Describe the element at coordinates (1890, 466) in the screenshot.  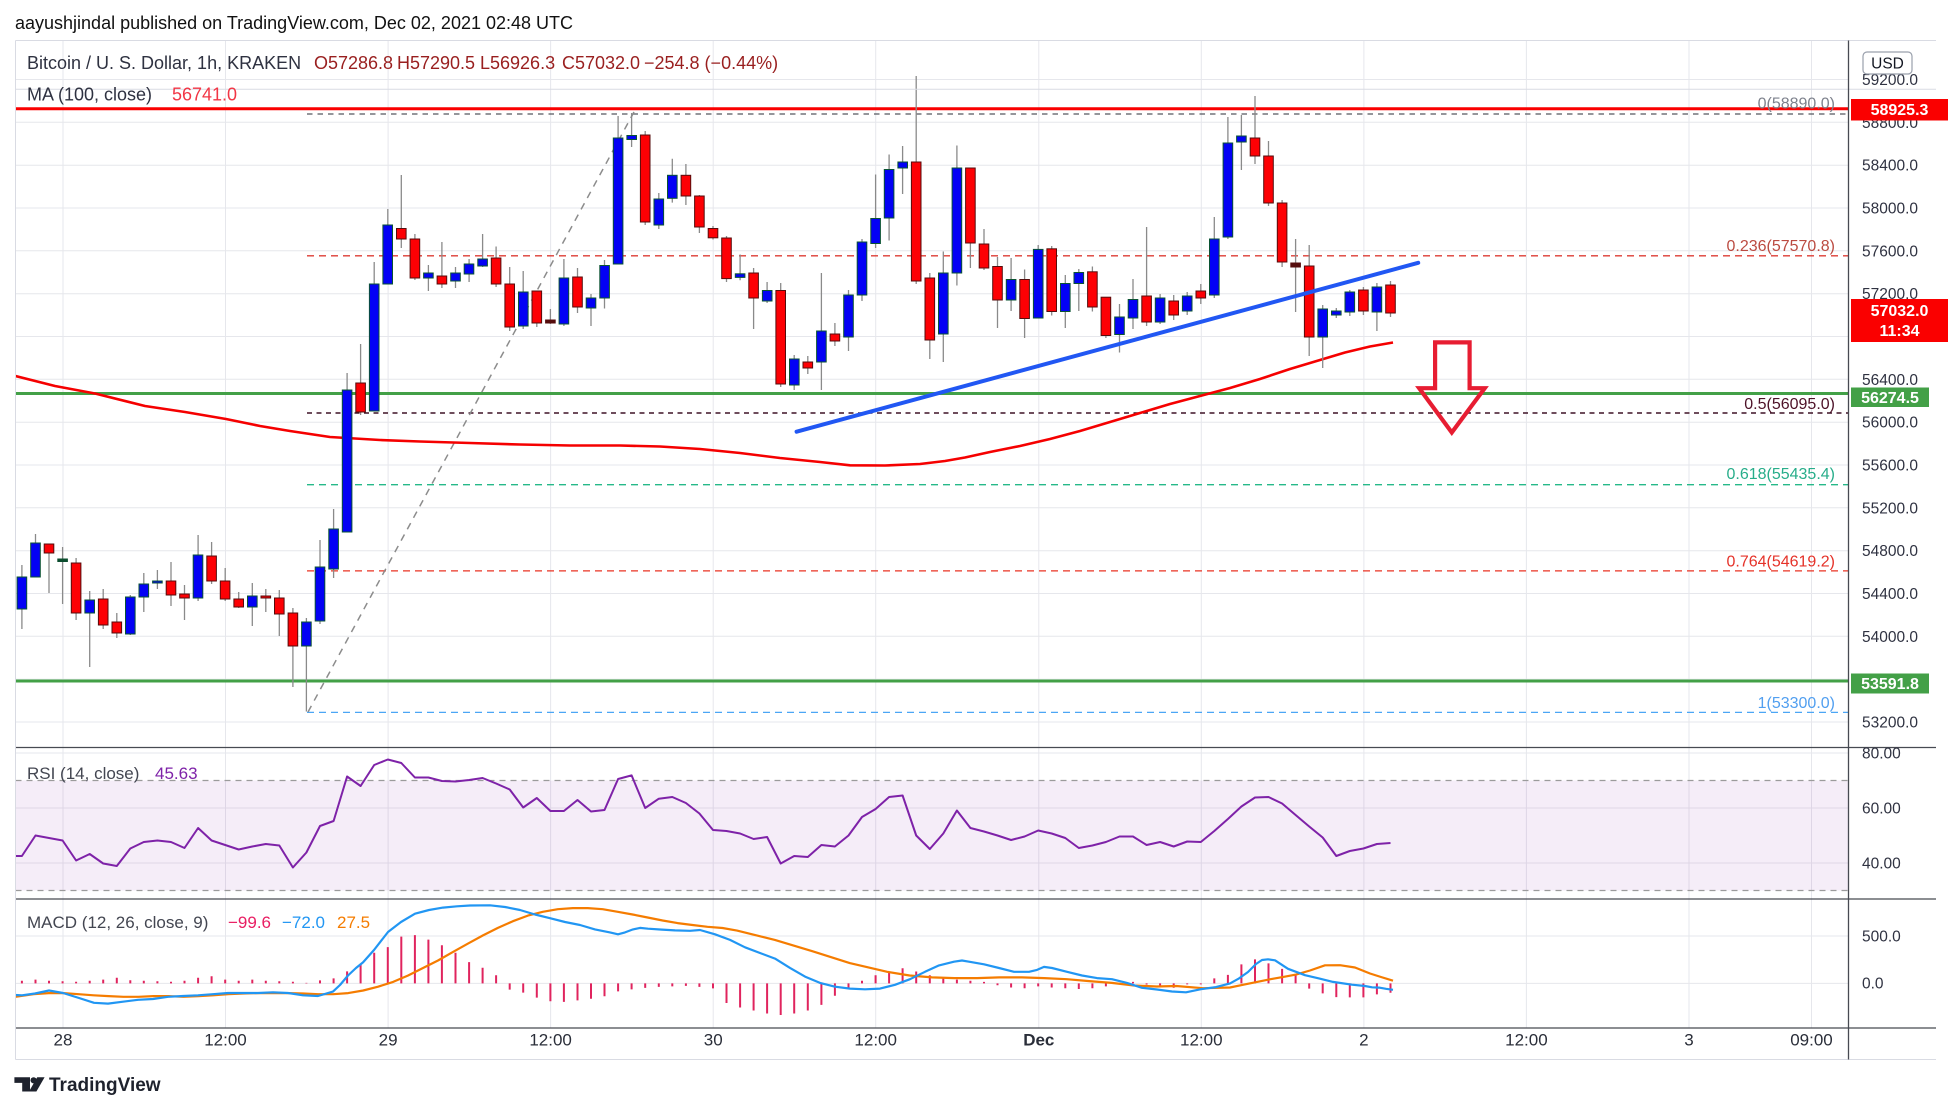
I see `svg-text: 55600.0` at that location.